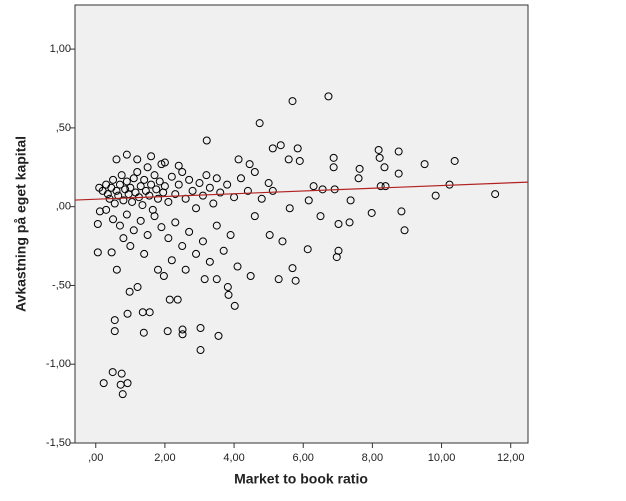 The image size is (626, 501). Describe the element at coordinates (511, 458) in the screenshot. I see `x-tick-label: 12,00` at that location.